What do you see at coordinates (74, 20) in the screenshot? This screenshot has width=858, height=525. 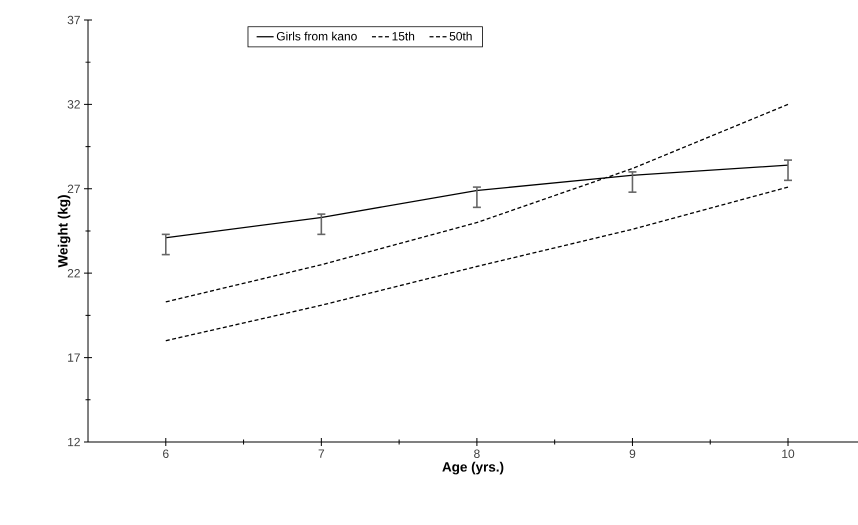 I see `y-tick-label: 37` at bounding box center [74, 20].